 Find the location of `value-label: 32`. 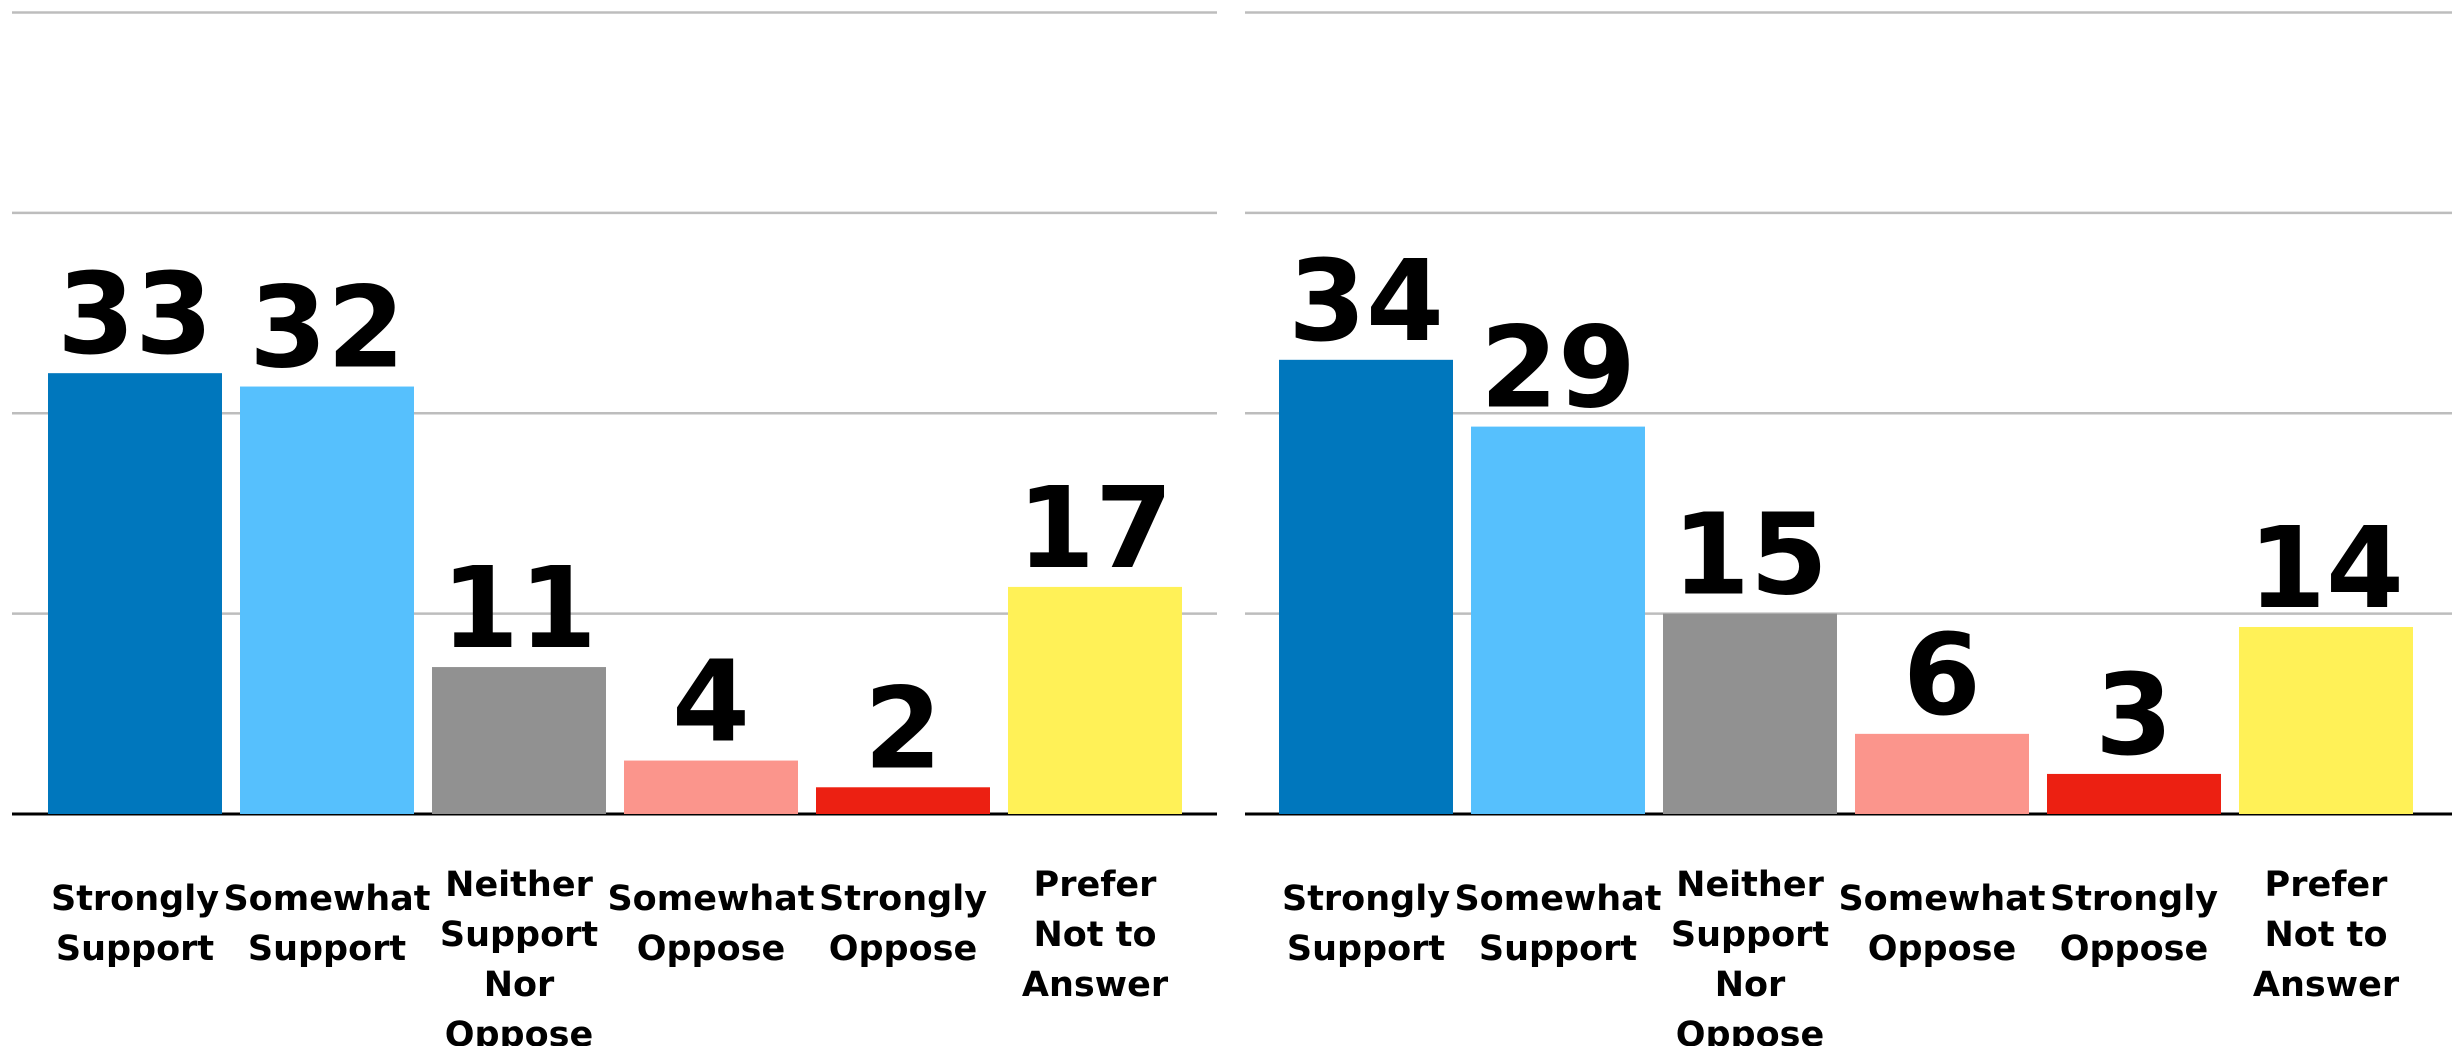

value-label: 32 is located at coordinates (327, 329).